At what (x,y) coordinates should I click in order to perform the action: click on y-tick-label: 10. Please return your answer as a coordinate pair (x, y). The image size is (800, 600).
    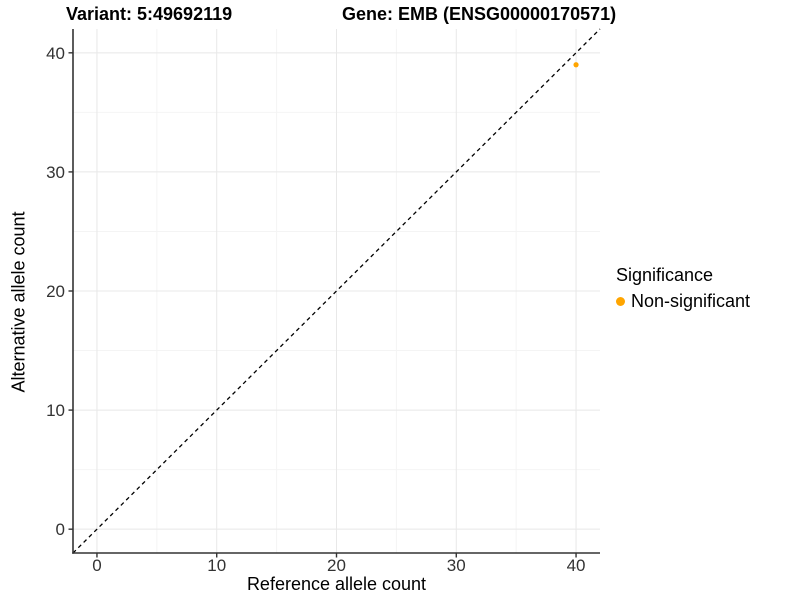
    Looking at the image, I should click on (55, 410).